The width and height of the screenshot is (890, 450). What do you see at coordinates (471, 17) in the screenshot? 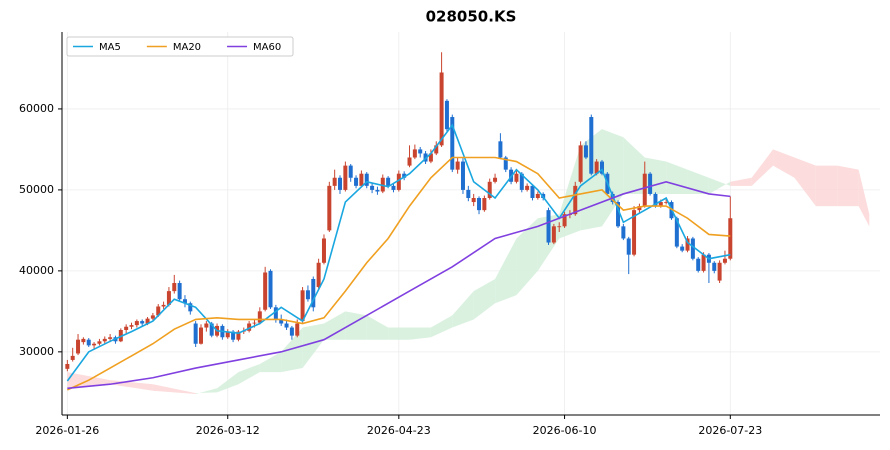
I see `chart-title: 028050.KS` at bounding box center [471, 17].